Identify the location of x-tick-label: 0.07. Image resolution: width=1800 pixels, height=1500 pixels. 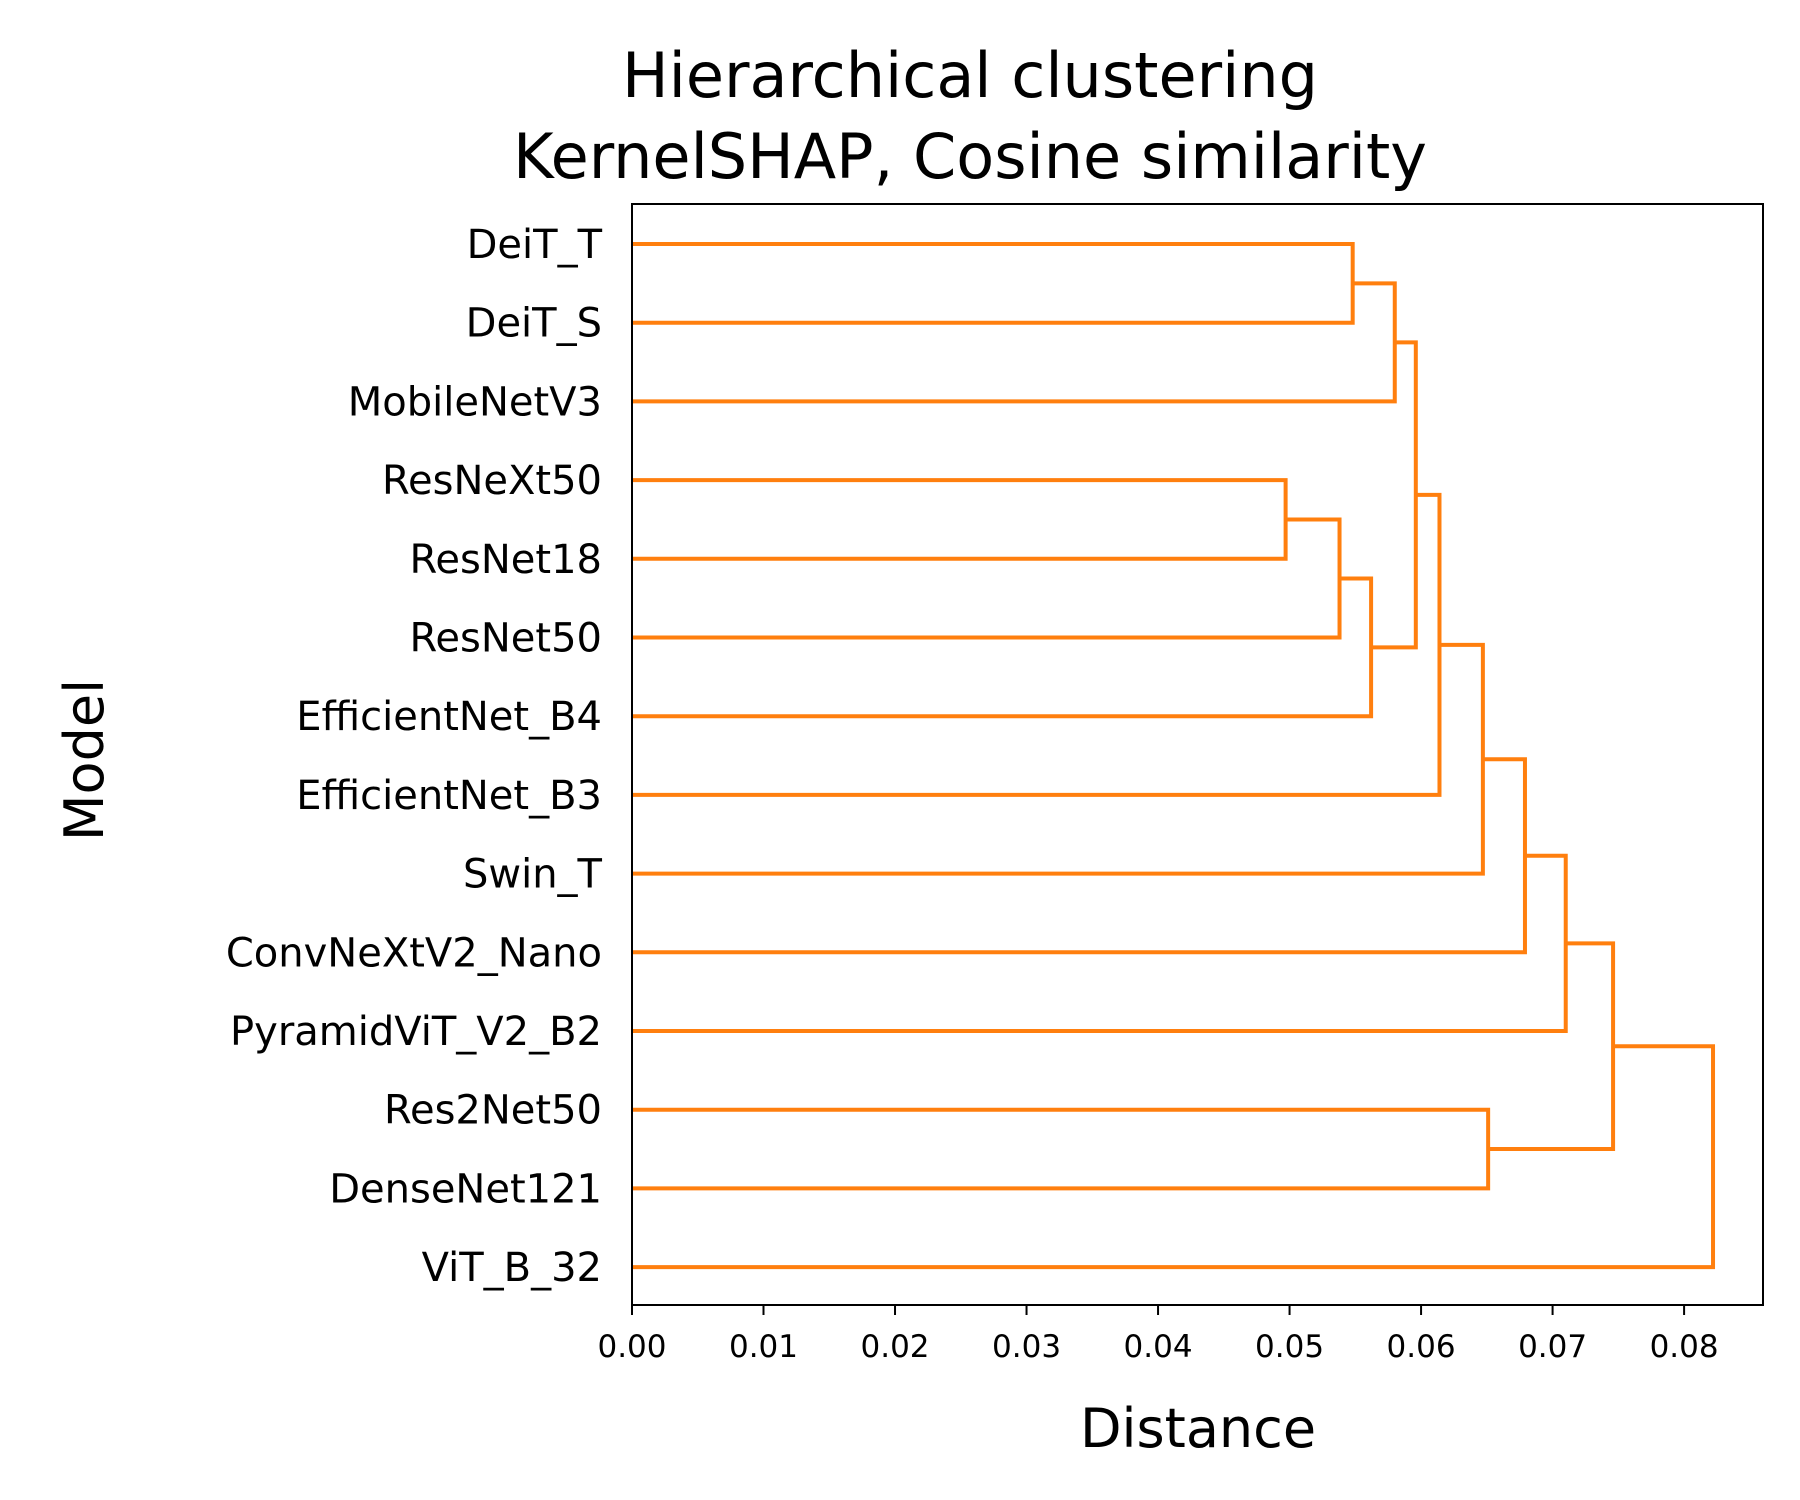
(1552, 1347).